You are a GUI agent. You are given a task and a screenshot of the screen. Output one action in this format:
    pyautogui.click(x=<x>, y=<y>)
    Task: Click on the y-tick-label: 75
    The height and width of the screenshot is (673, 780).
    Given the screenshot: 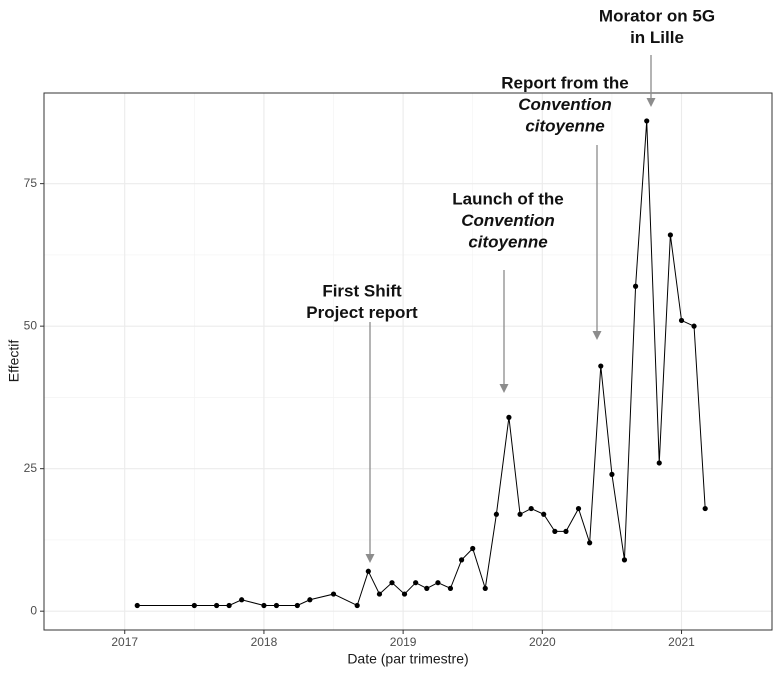 What is the action you would take?
    pyautogui.click(x=31, y=183)
    